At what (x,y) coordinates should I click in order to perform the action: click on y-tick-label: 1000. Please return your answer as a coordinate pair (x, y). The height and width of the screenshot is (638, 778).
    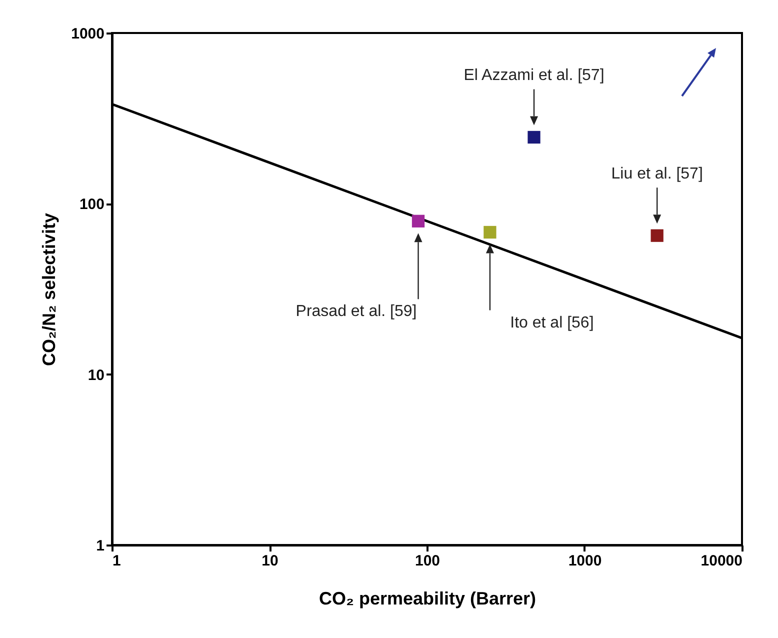
    Looking at the image, I should click on (87, 34).